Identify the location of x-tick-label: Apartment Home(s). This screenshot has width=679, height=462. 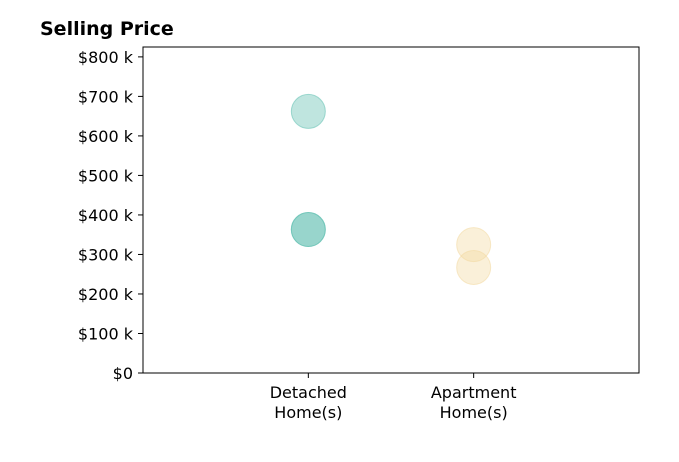
(474, 402).